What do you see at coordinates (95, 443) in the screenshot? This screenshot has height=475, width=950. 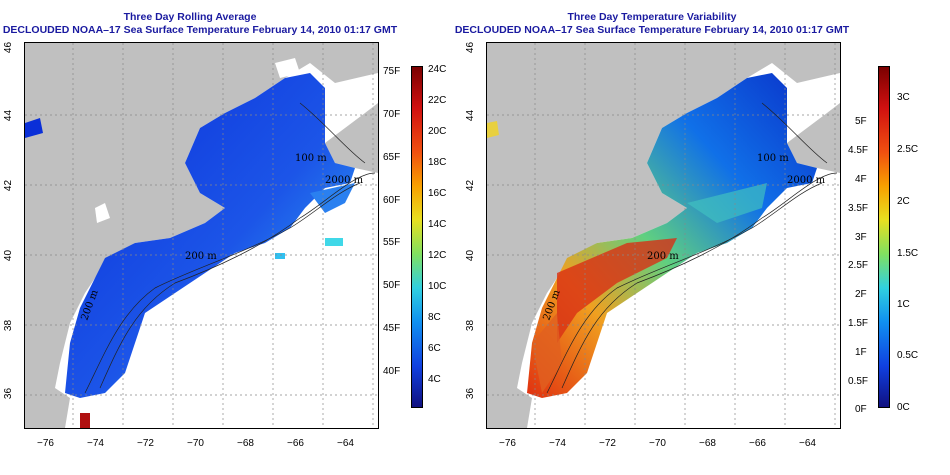 I see `left-xtick: −74` at bounding box center [95, 443].